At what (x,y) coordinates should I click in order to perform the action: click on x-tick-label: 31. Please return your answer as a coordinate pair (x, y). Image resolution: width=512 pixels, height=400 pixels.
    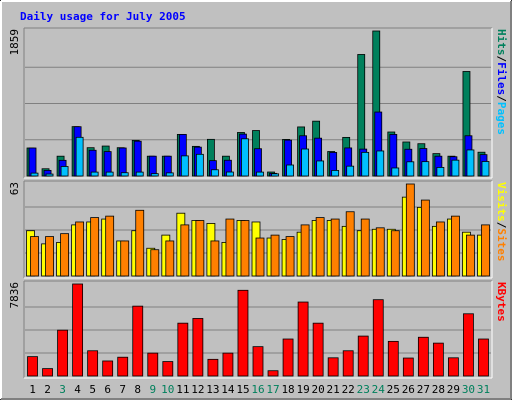
    Looking at the image, I should click on (483, 389).